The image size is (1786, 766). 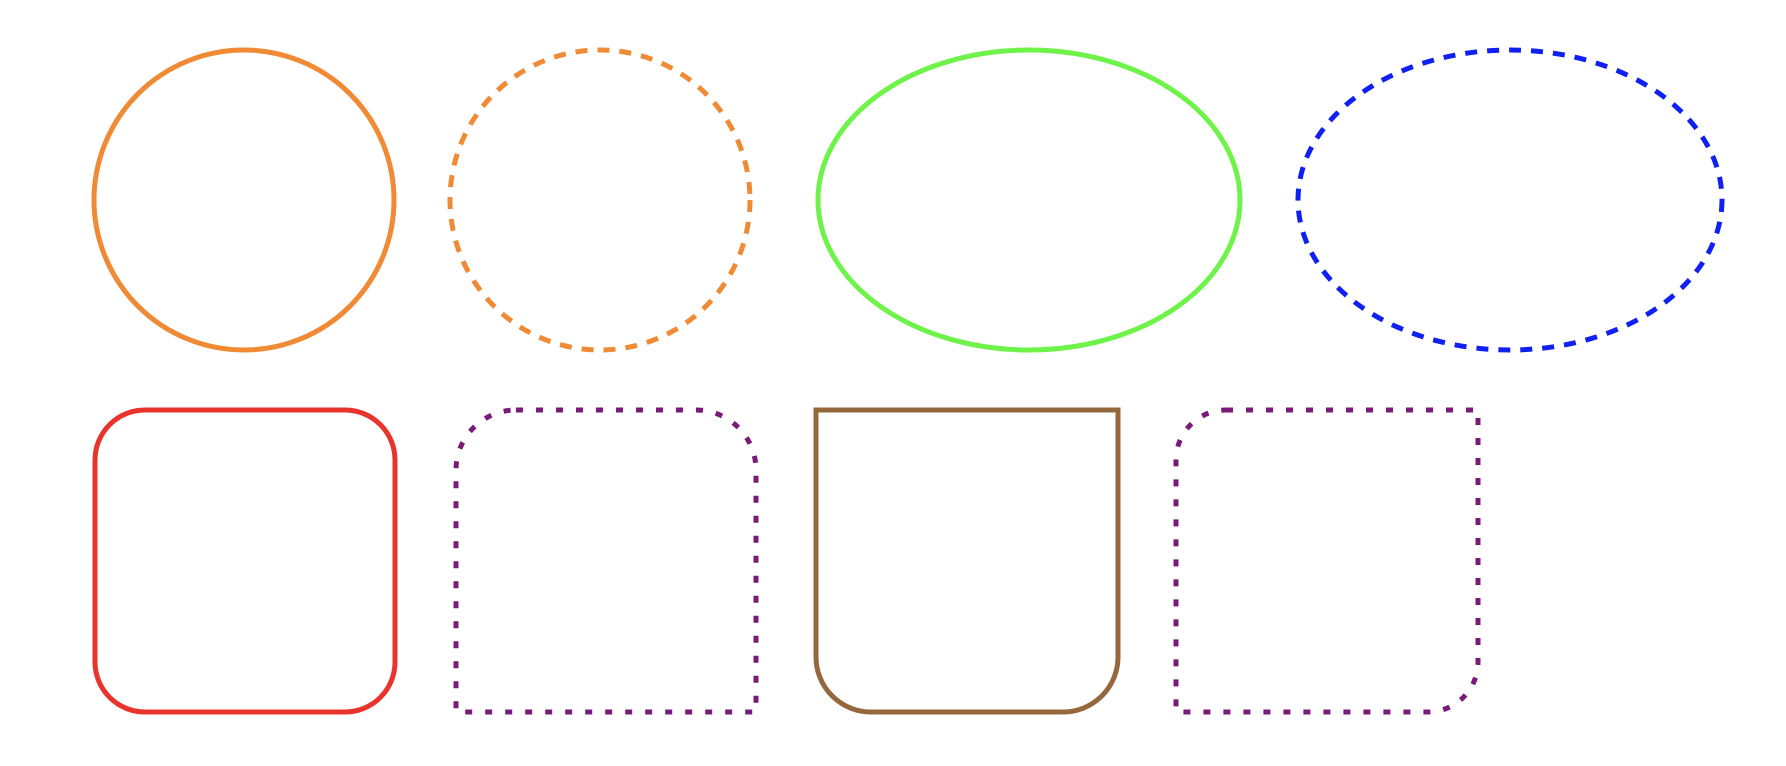 What do you see at coordinates (245, 561) in the screenshot?
I see `red-solid-rounded-rect` at bounding box center [245, 561].